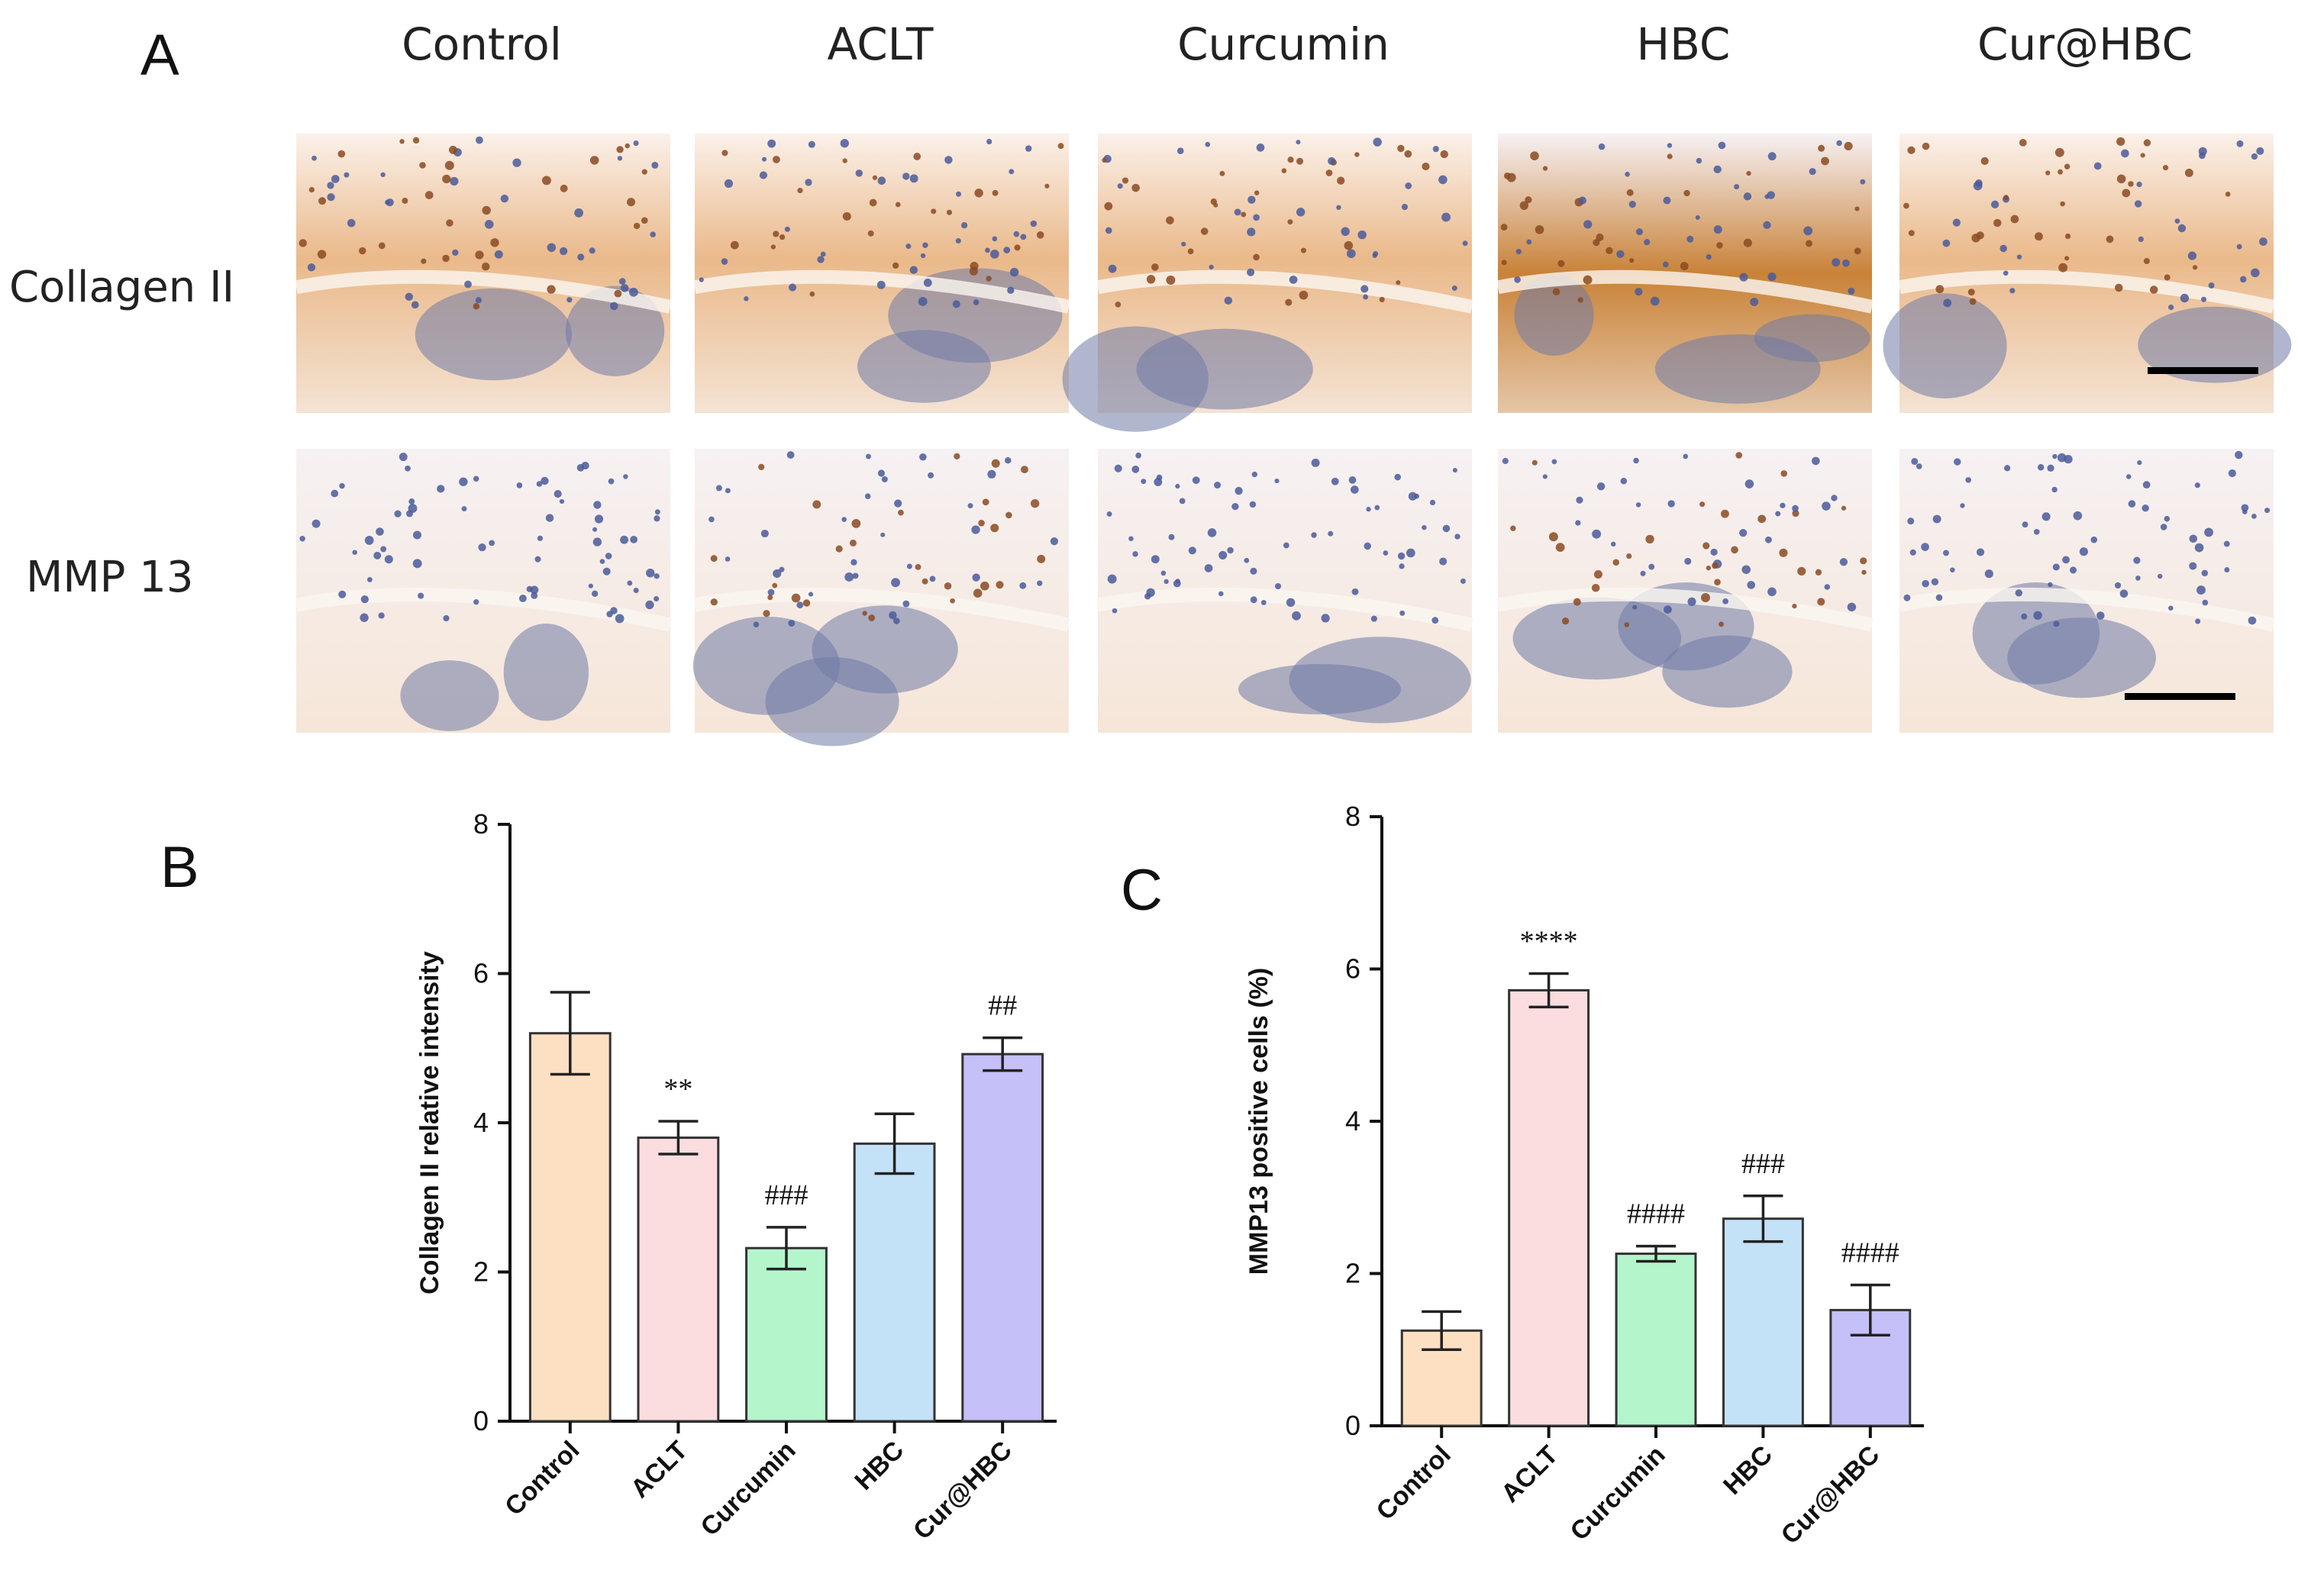 The image size is (2298, 1596). What do you see at coordinates (483, 591) in the screenshot?
I see `micrograph-mmp-13-control` at bounding box center [483, 591].